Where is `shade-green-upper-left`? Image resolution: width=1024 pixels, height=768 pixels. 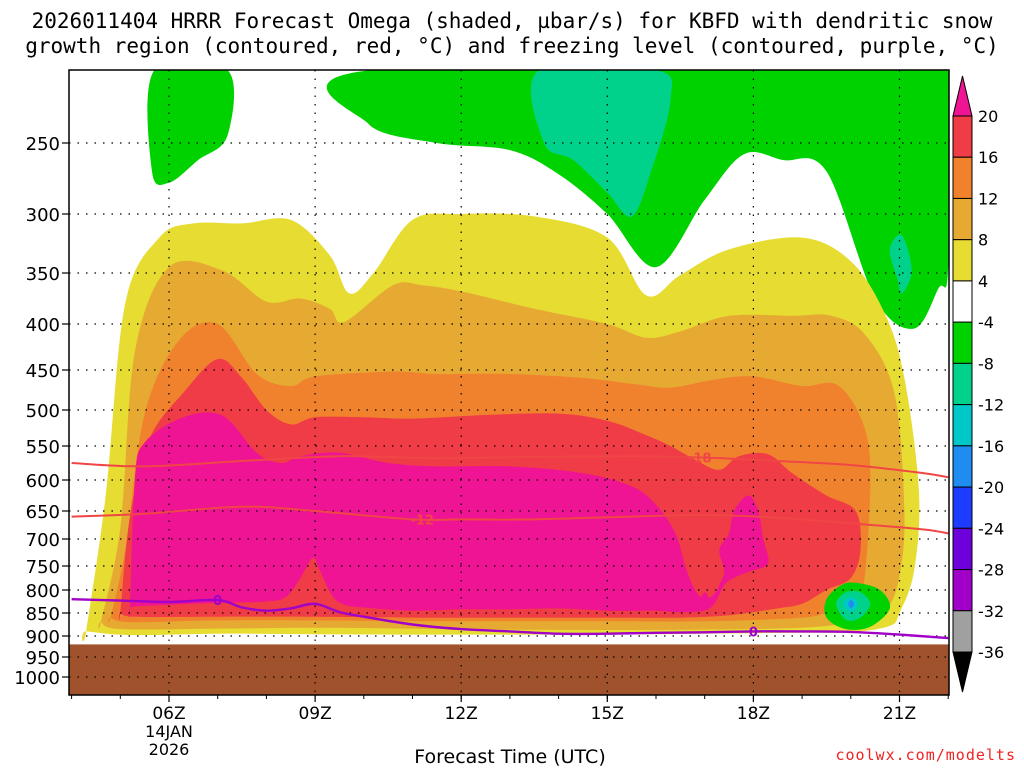
shade-green-upper-left is located at coordinates (191, 127).